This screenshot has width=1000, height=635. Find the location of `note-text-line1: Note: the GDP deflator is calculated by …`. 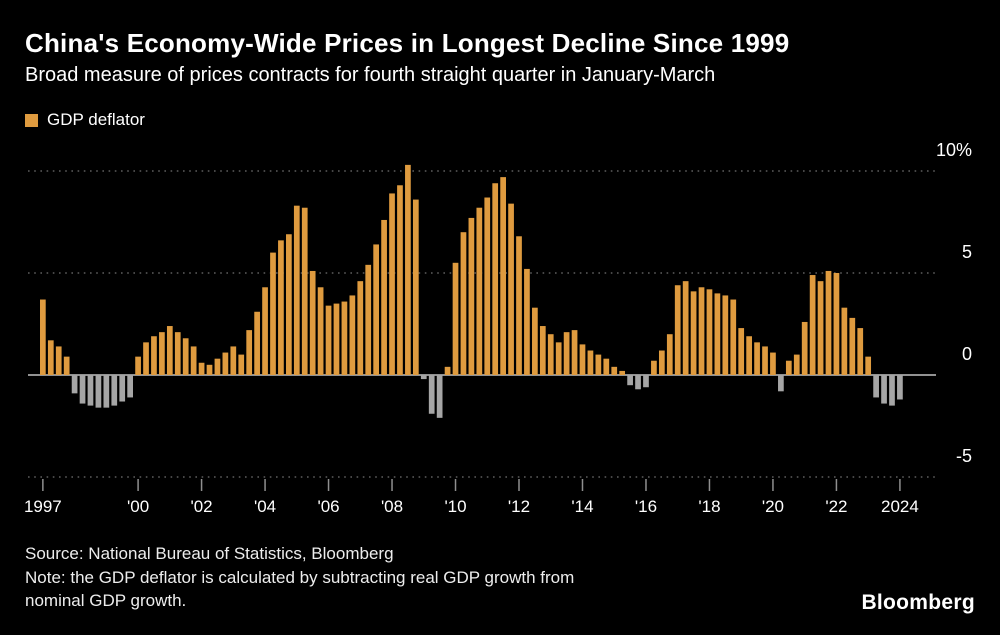

note-text-line1: Note: the GDP deflator is calculated by … is located at coordinates (300, 577).